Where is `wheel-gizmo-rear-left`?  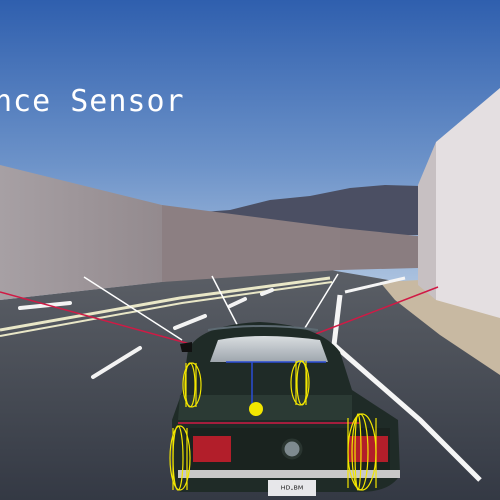
wheel-gizmo-rear-left is located at coordinates (180, 458).